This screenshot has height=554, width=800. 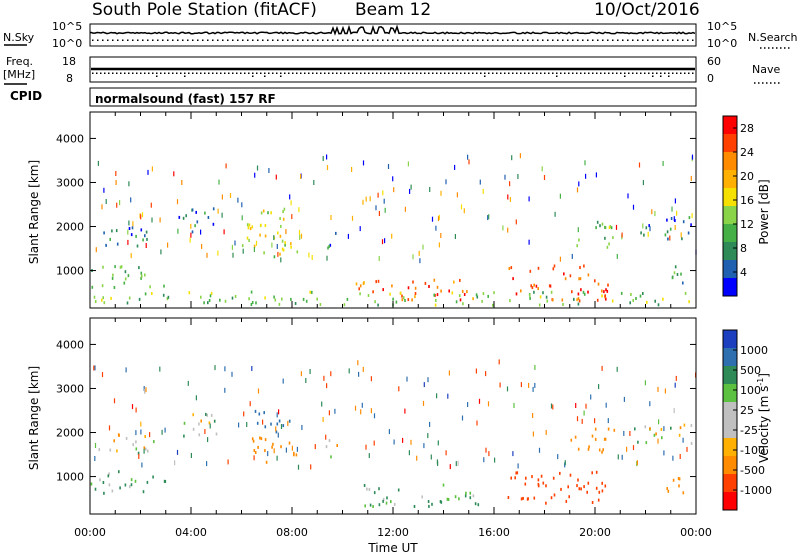 I want to click on title-station: South Pole Station (fitACF), so click(x=204, y=10).